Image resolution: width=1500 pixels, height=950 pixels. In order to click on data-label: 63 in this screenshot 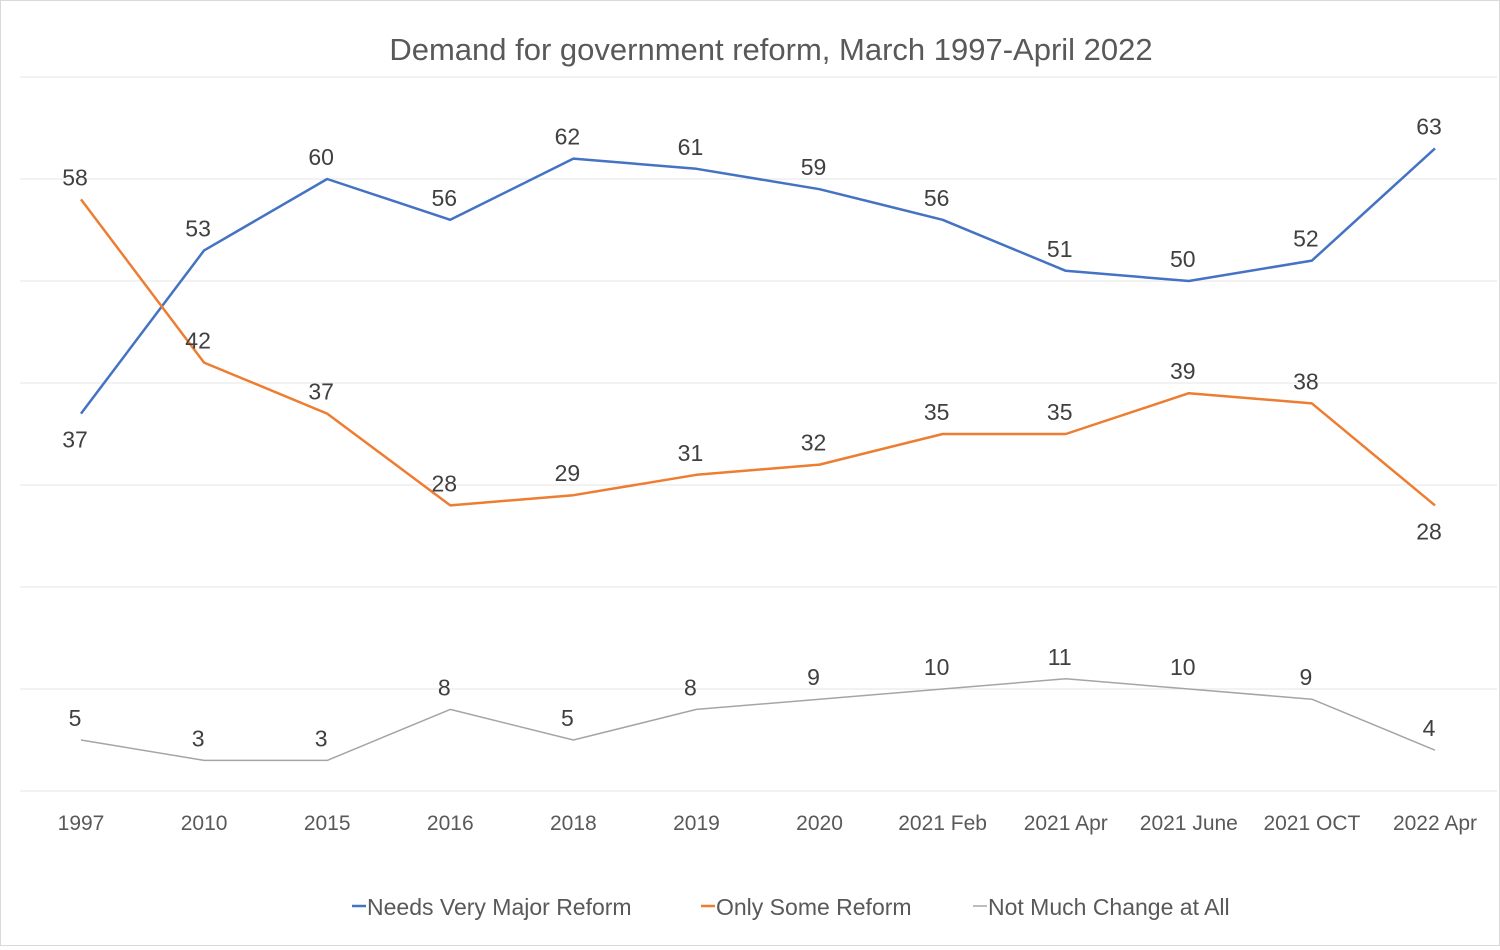, I will do `click(1429, 126)`.